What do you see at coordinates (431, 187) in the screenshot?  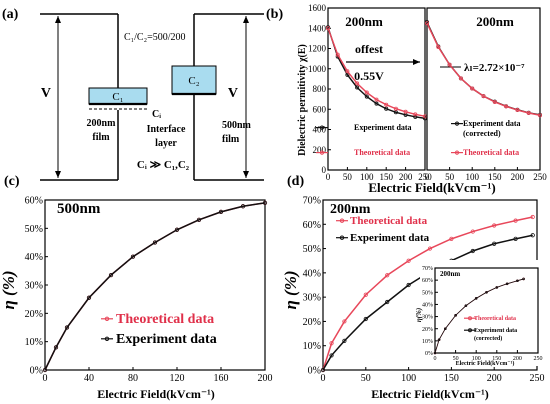 I see `b-x-axis-label: Electric Field(kVcm⁻¹)` at bounding box center [431, 187].